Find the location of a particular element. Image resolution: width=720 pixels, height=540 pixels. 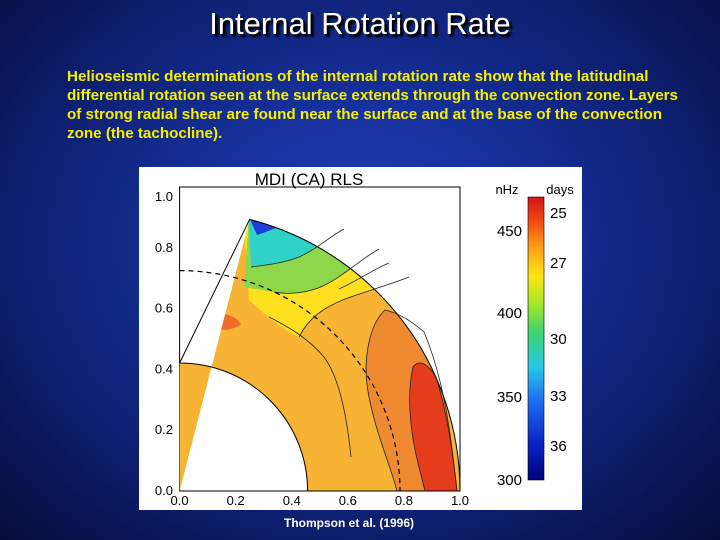

colorbar-nhz-label: 400 is located at coordinates (509, 313).